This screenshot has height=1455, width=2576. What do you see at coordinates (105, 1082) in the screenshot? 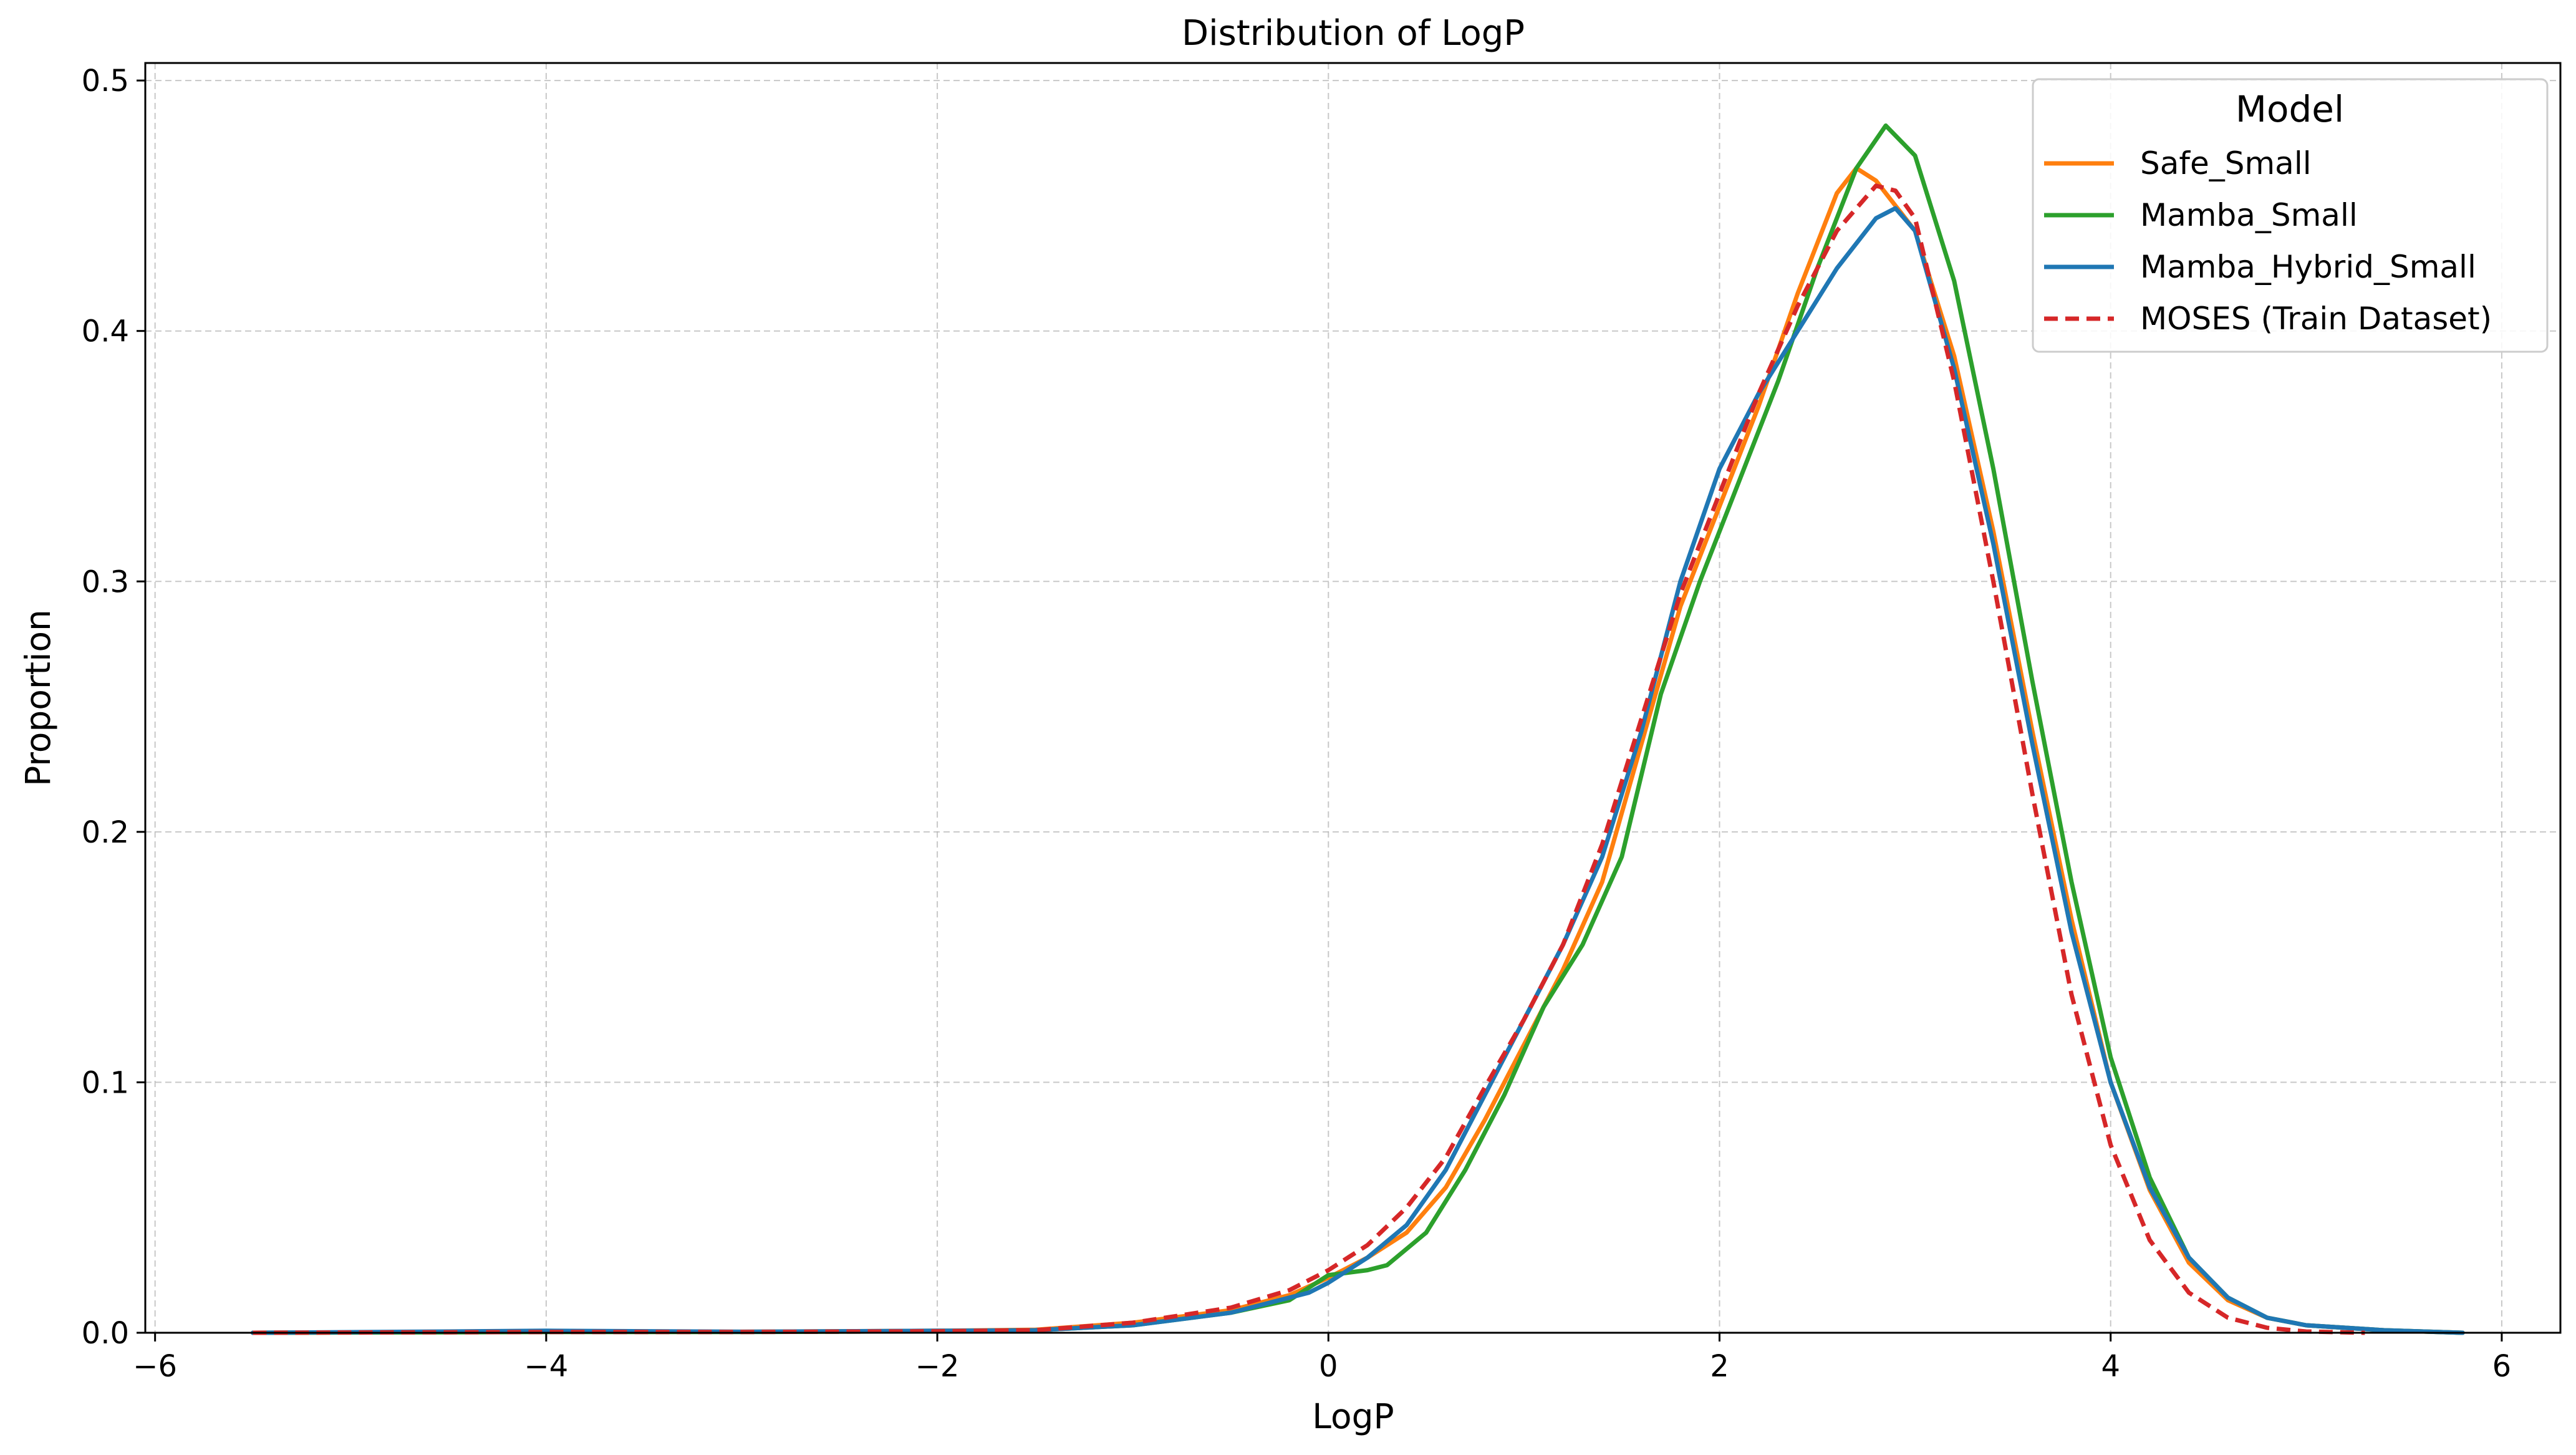
I see `y-tick-label: 0.1` at bounding box center [105, 1082].